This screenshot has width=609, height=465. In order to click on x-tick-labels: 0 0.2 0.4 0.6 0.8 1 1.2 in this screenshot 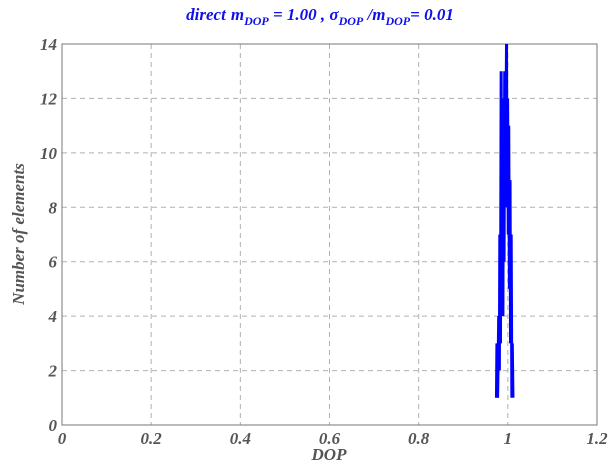, I will do `click(333, 438)`.